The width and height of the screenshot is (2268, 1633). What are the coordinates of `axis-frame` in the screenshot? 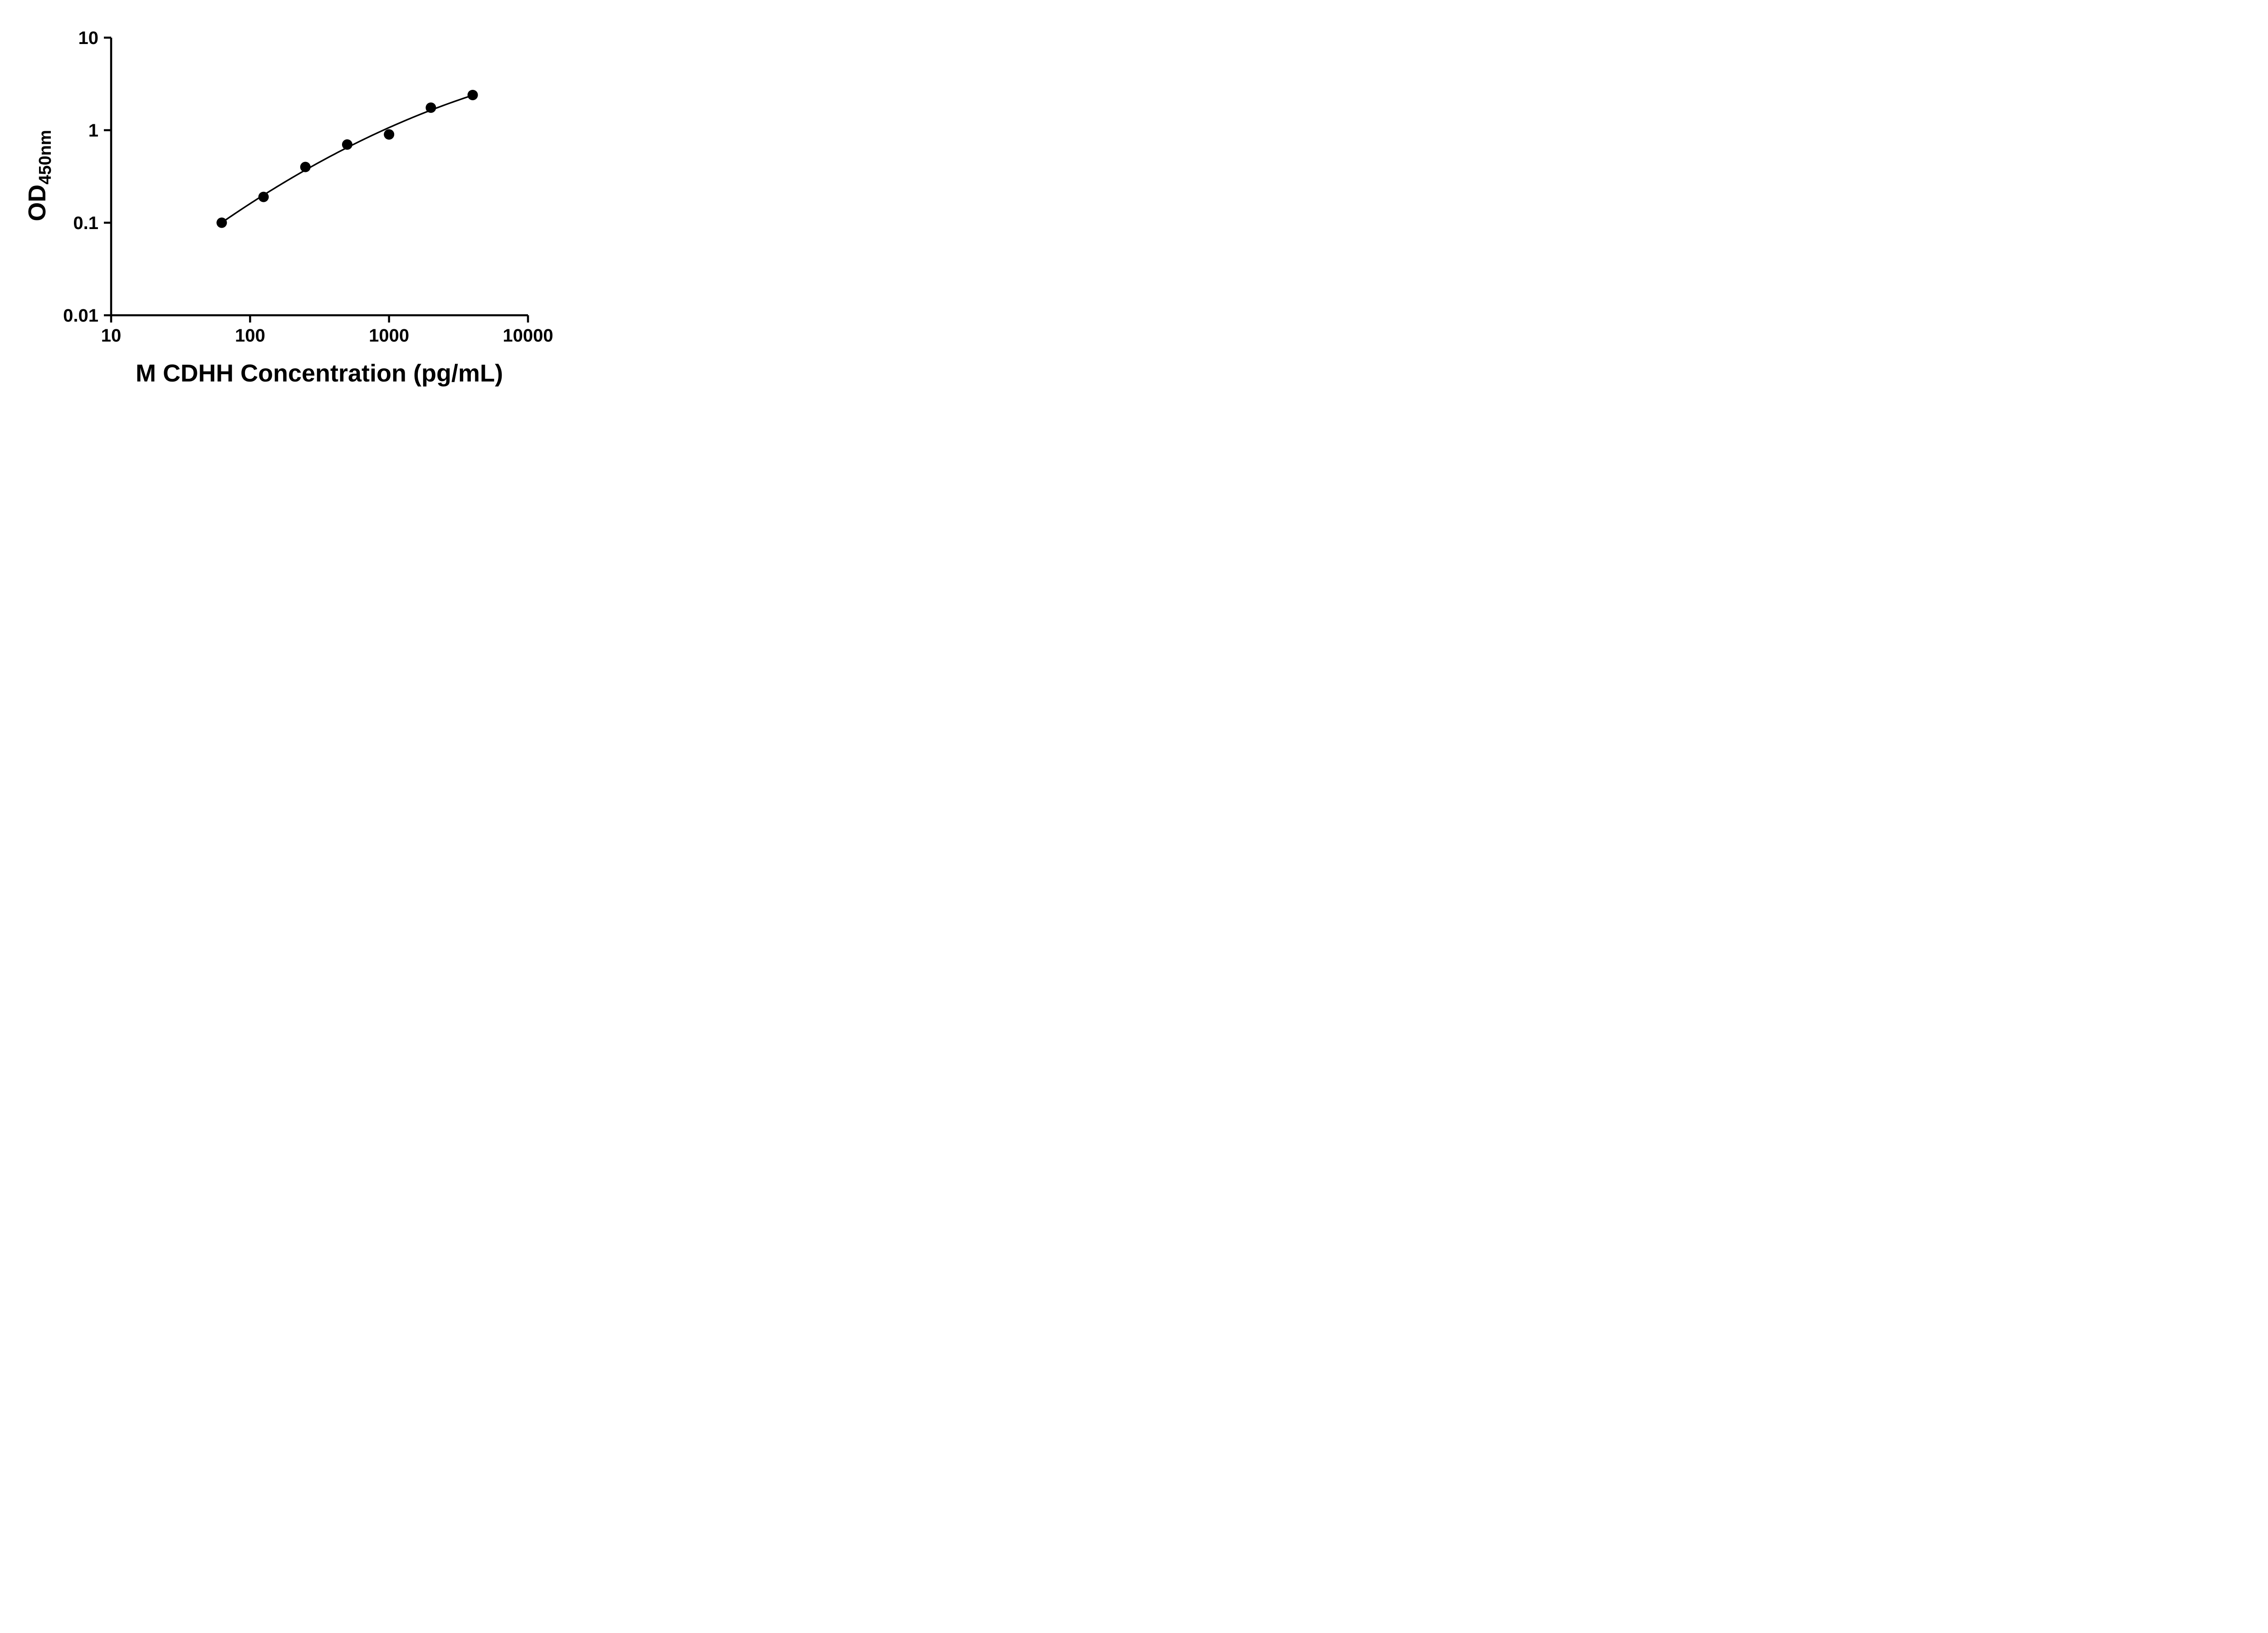 It's located at (319, 177).